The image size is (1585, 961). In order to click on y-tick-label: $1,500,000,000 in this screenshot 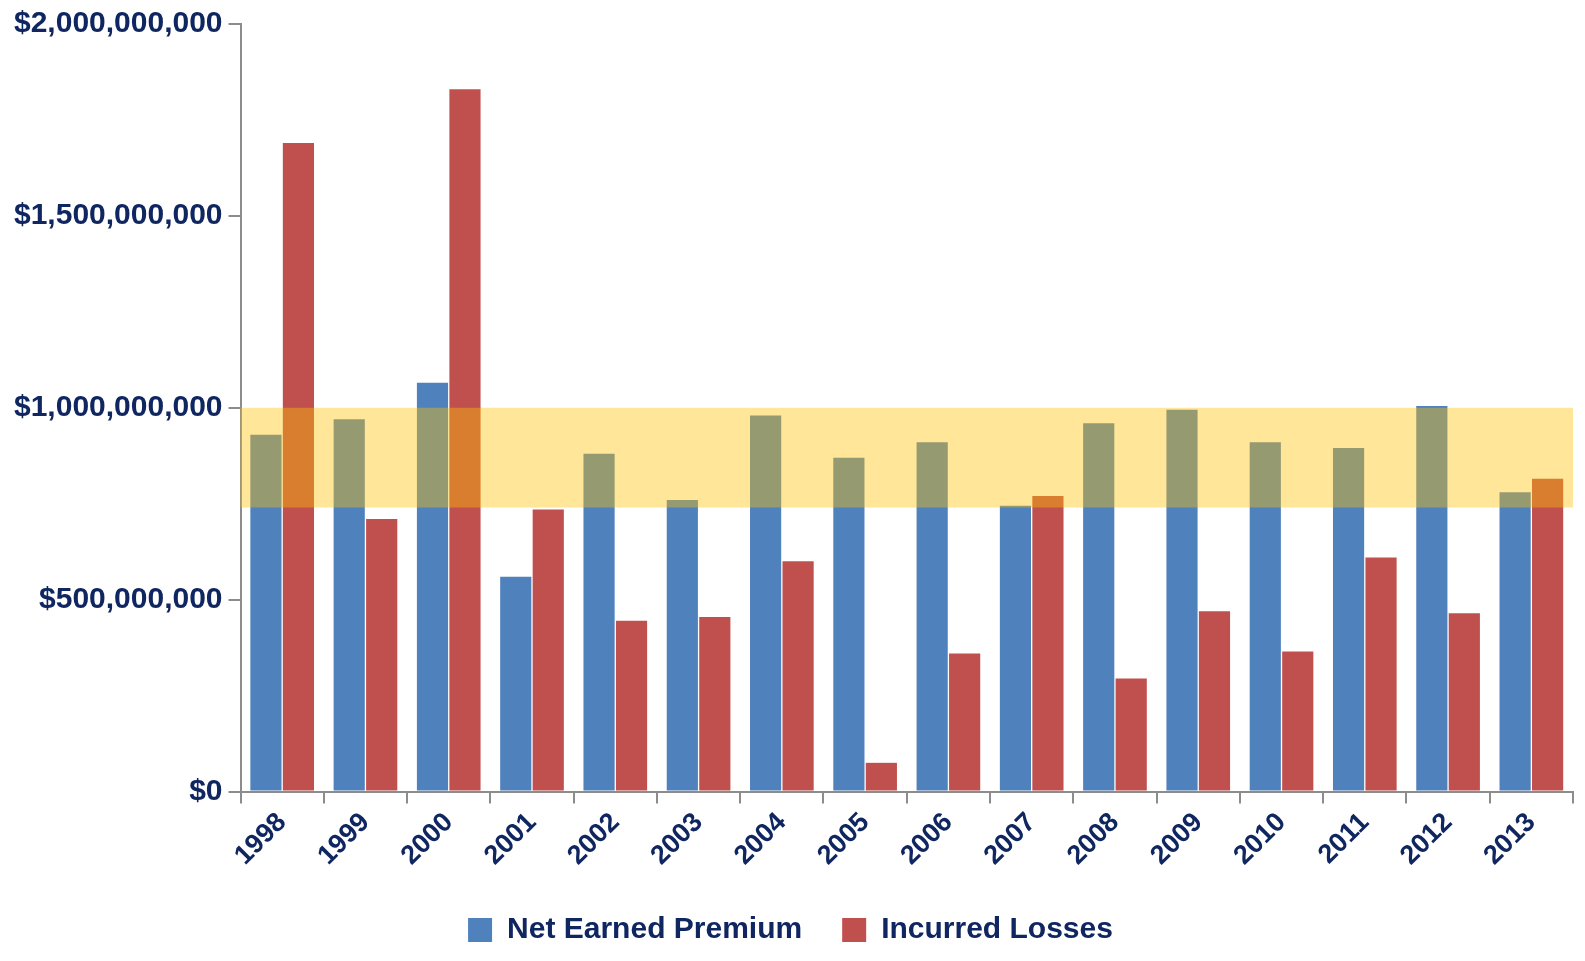, I will do `click(118, 214)`.